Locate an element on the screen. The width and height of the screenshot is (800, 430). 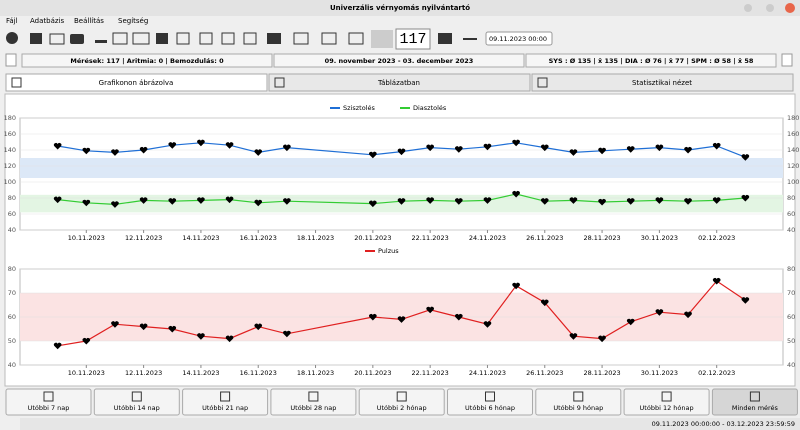
menu-item: Segítség is located at coordinates (133, 21).